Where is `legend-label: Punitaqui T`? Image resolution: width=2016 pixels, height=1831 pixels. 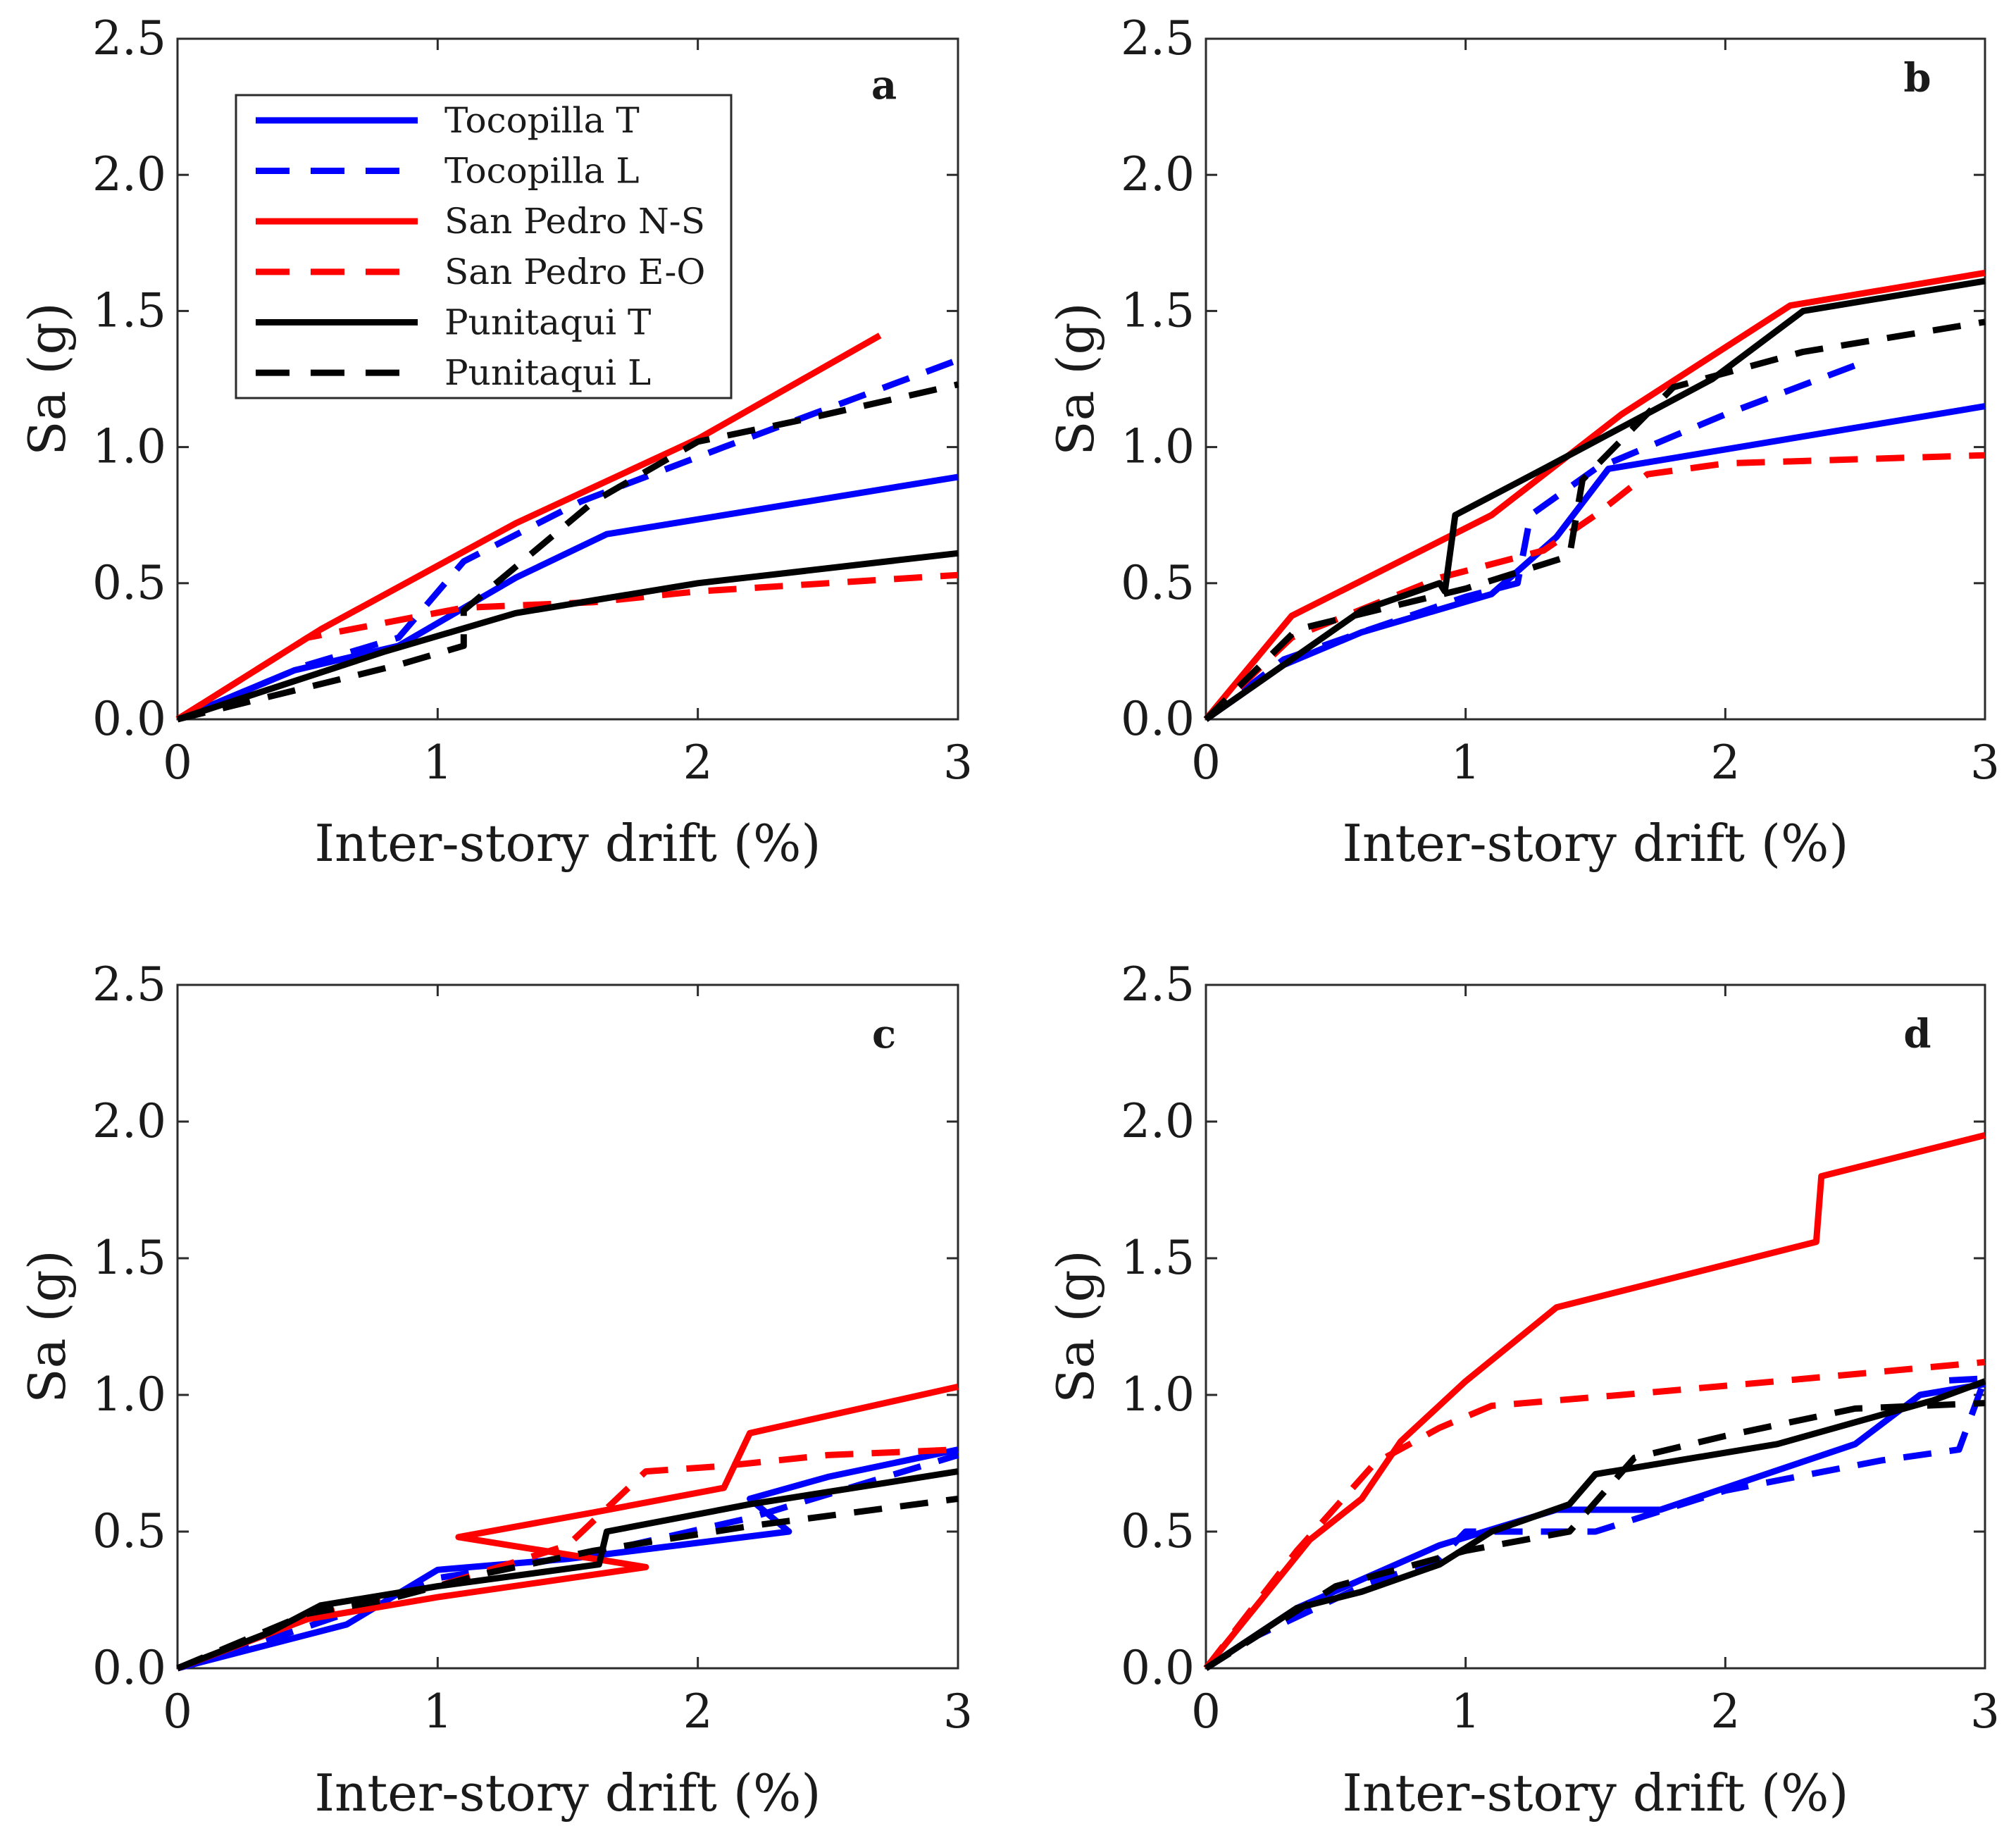 legend-label: Punitaqui T is located at coordinates (547, 322).